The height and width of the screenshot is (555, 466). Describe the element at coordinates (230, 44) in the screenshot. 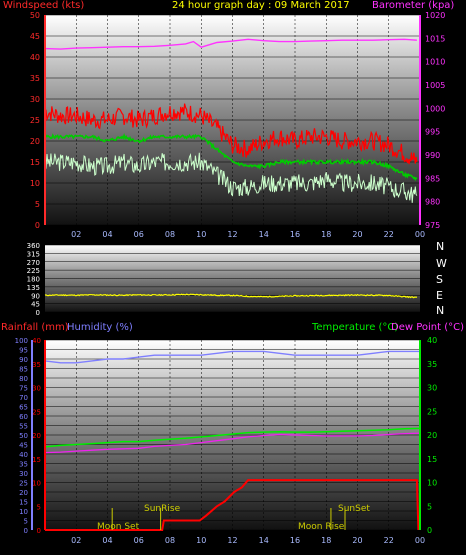

I see `barometer-series-line` at that location.